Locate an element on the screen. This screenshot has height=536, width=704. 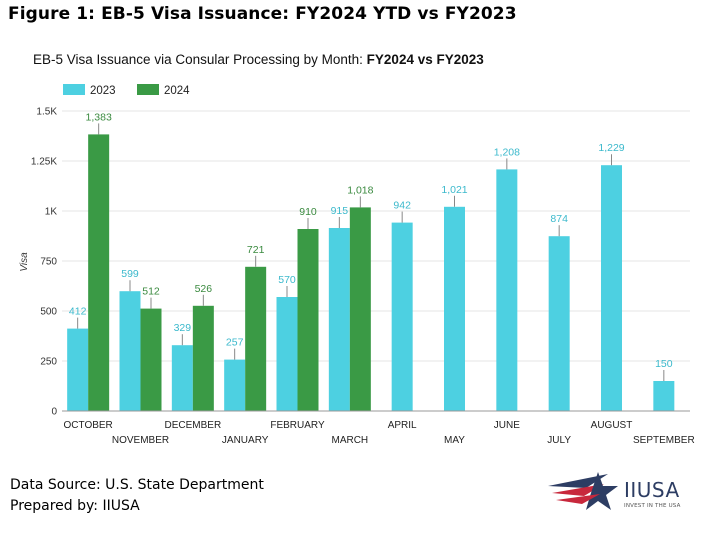
bar-label-2023-september: 150 is located at coordinates (664, 364).